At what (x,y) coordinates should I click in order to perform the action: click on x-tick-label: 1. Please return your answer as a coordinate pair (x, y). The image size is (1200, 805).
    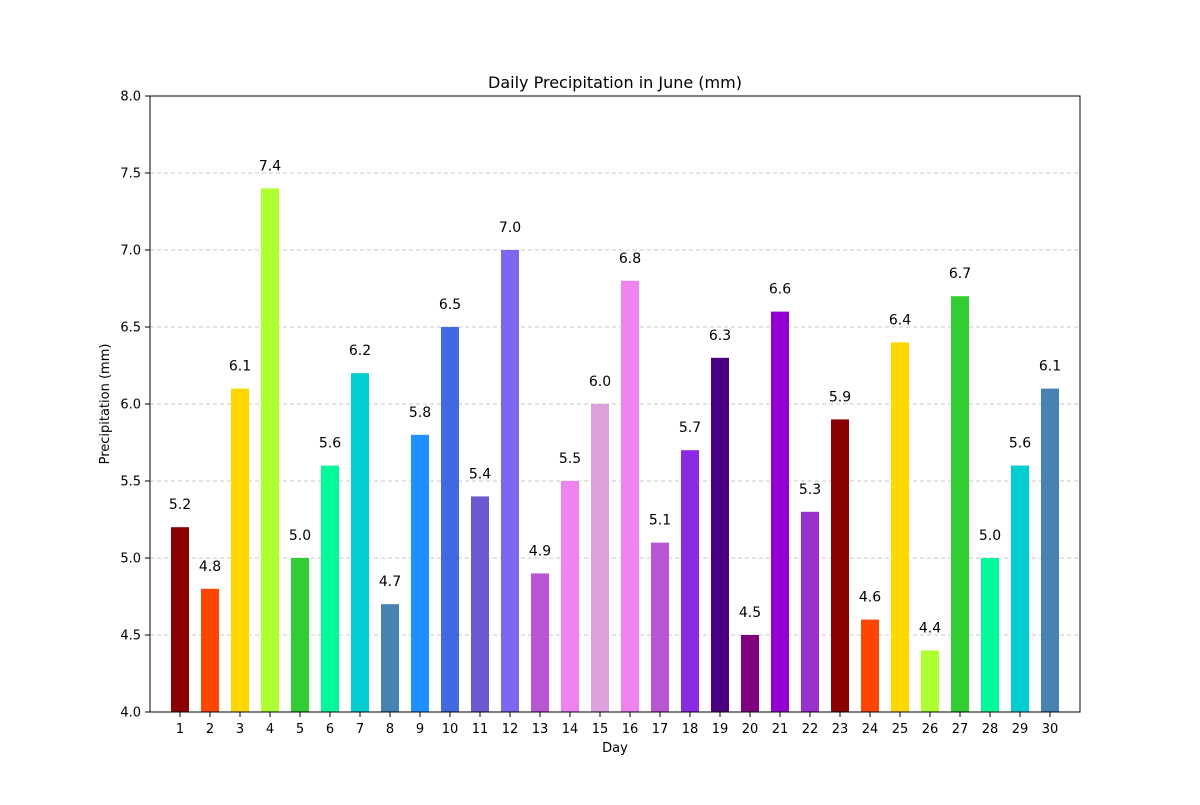
    Looking at the image, I should click on (180, 729).